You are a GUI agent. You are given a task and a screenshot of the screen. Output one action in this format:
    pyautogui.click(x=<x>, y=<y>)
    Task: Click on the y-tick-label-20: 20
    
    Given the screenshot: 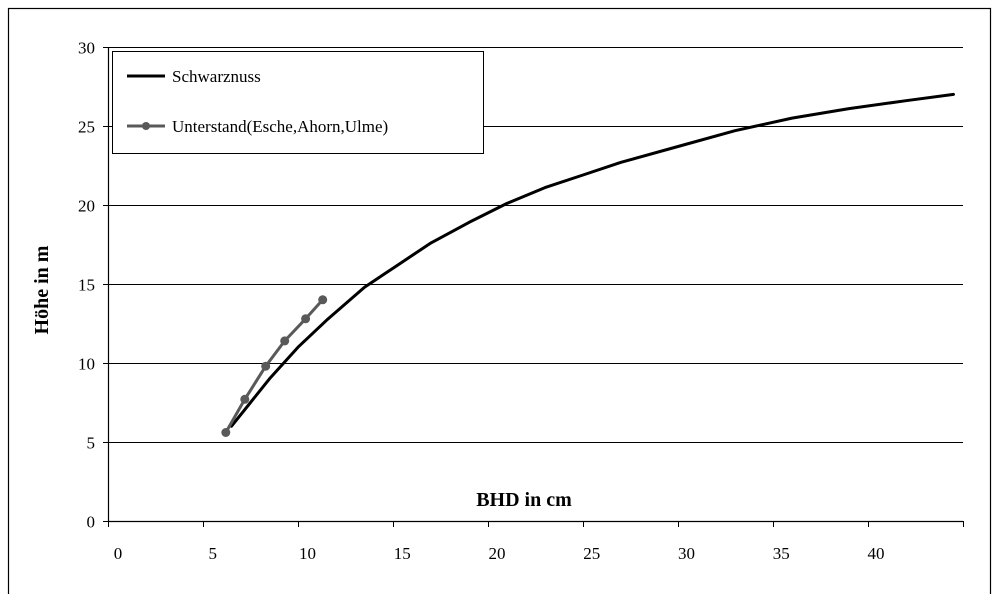 What is the action you would take?
    pyautogui.click(x=86, y=206)
    